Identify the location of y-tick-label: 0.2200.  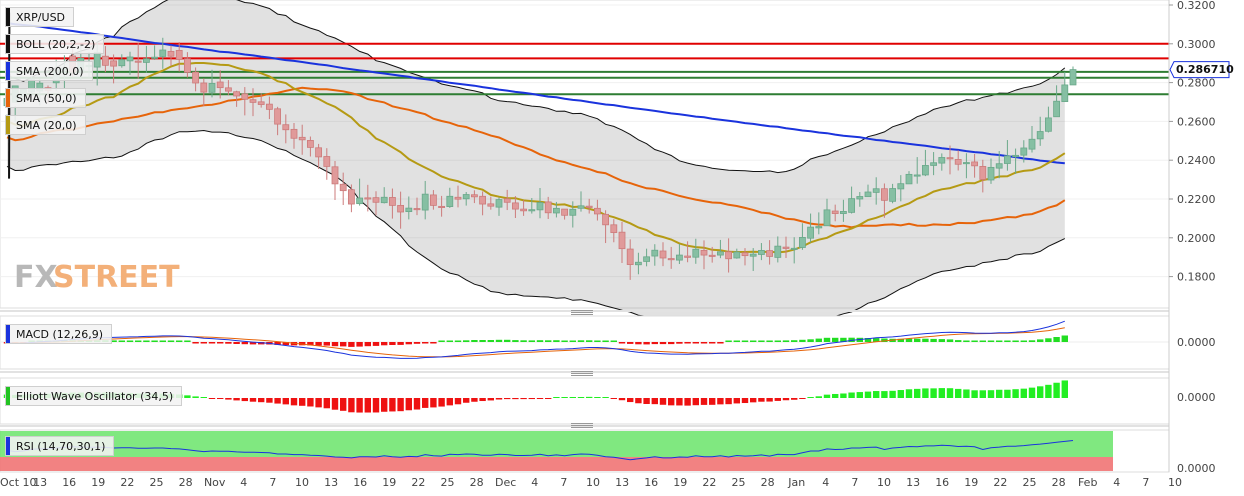
(1196, 199).